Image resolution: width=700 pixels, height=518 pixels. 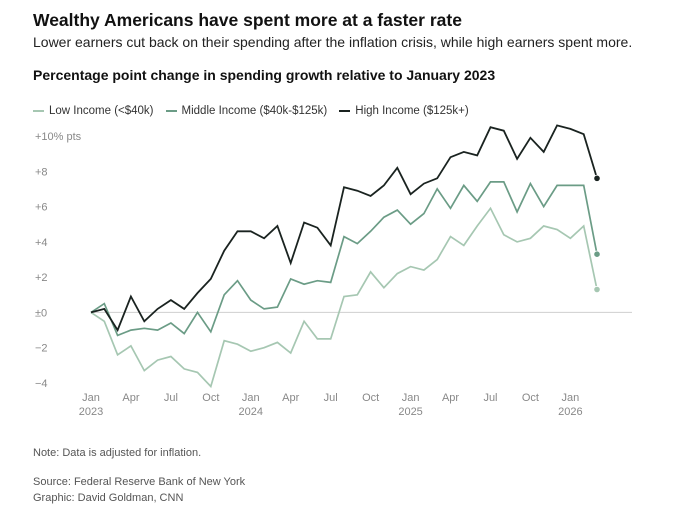 I want to click on legend-swatch-high-income, so click(x=345, y=111).